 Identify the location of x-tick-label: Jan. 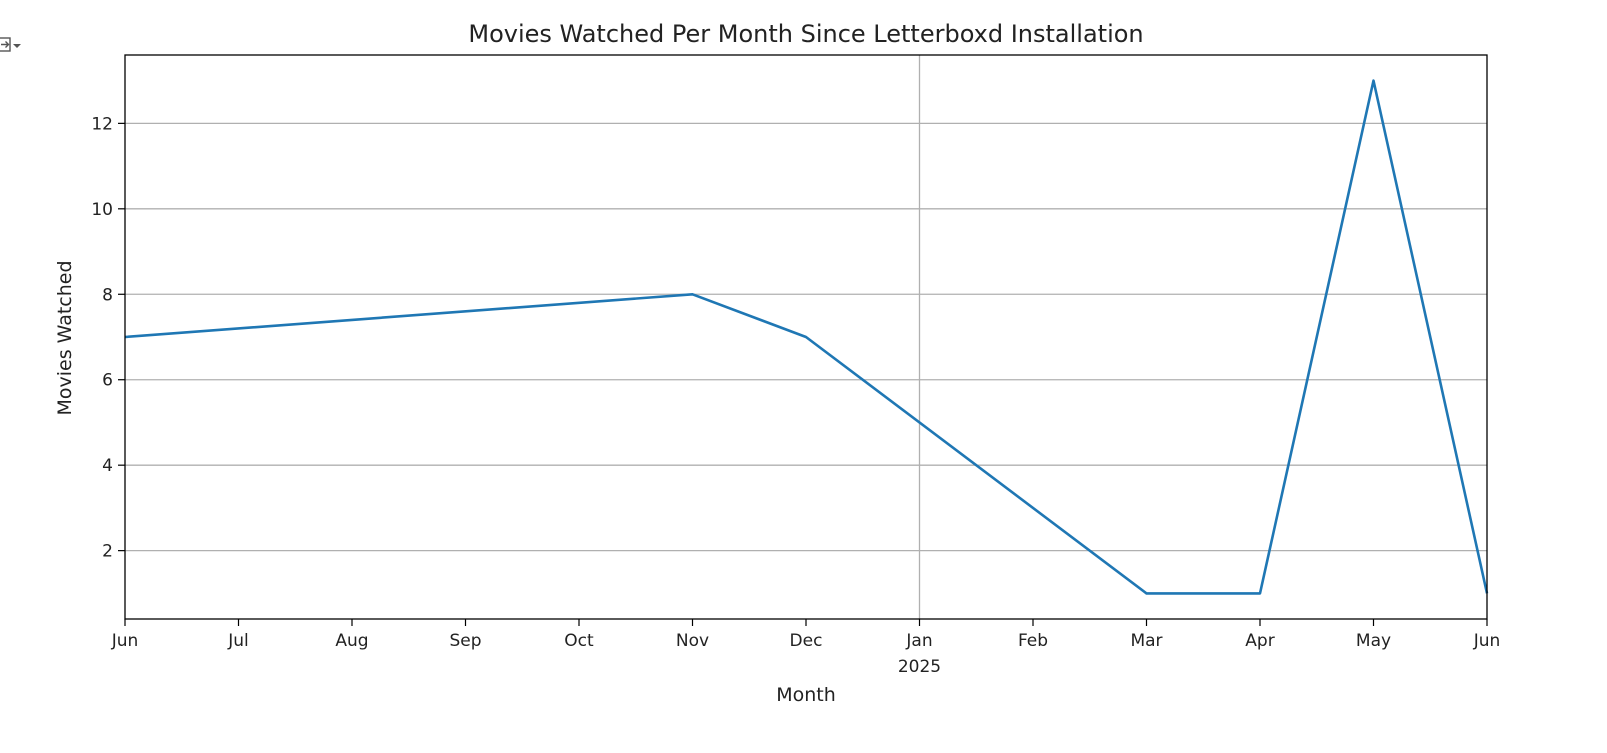
(918, 641).